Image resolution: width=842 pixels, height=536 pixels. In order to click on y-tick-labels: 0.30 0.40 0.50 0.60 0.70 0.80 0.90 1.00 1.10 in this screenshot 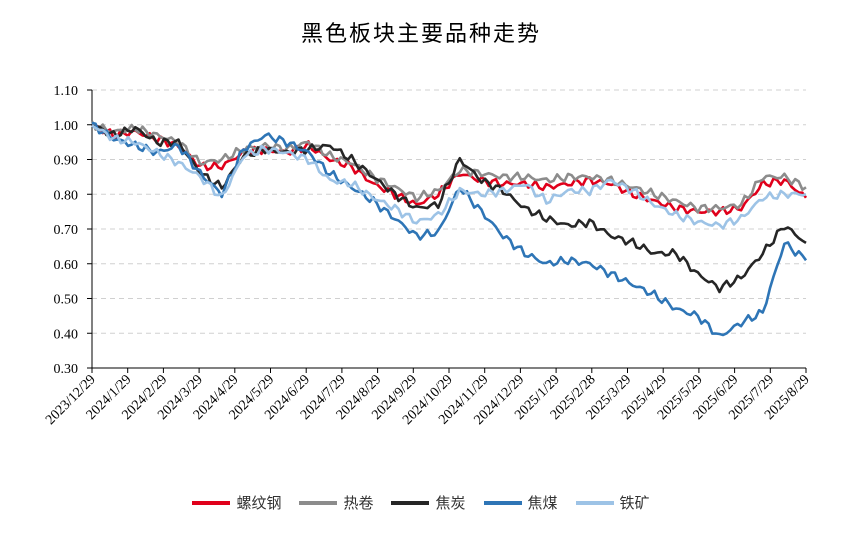, I will do `click(66, 230)`.